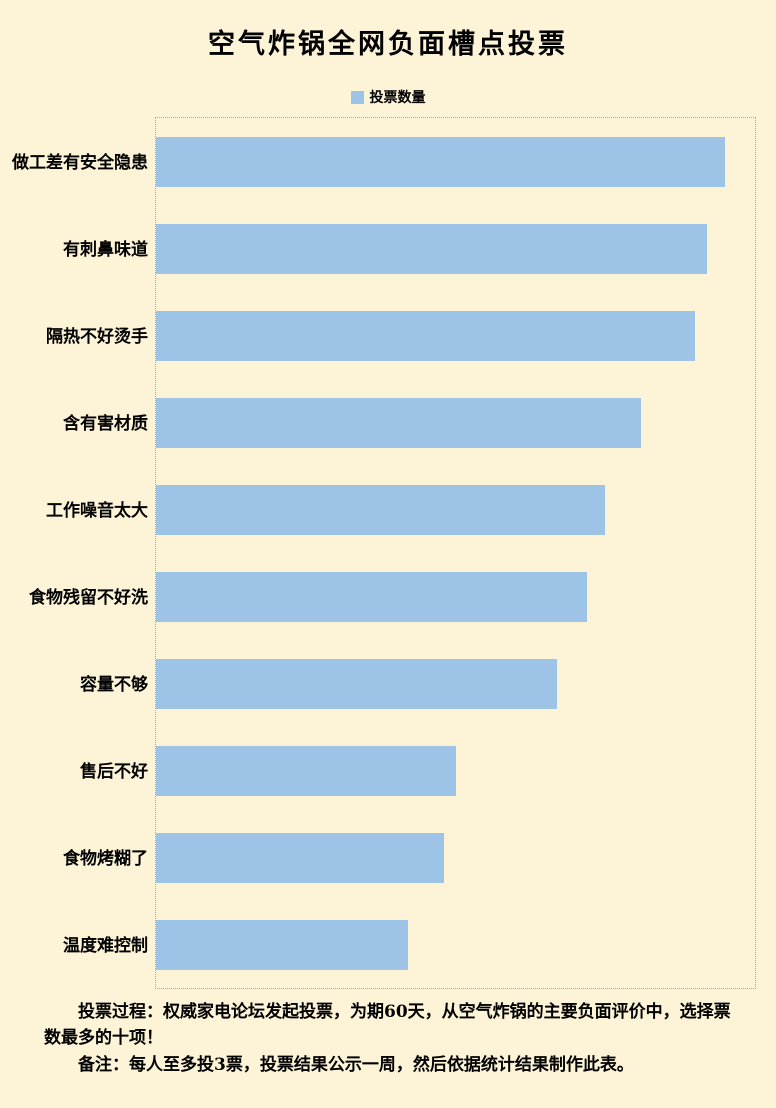 The height and width of the screenshot is (1108, 776). What do you see at coordinates (397, 98) in the screenshot?
I see `legend-label: 投票数量` at bounding box center [397, 98].